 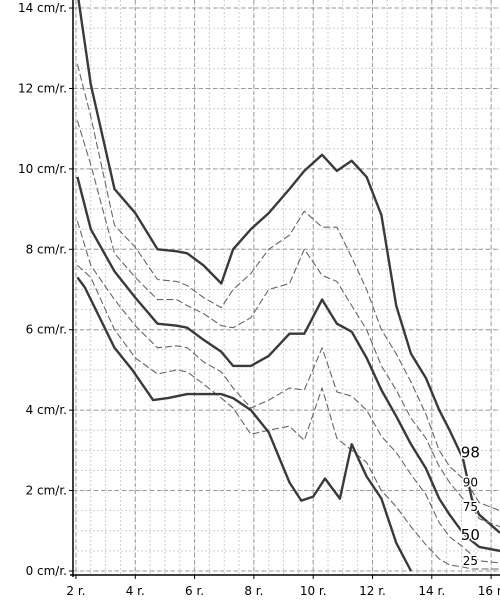 I want to click on x-tick-label: 14 r., so click(x=431, y=591).